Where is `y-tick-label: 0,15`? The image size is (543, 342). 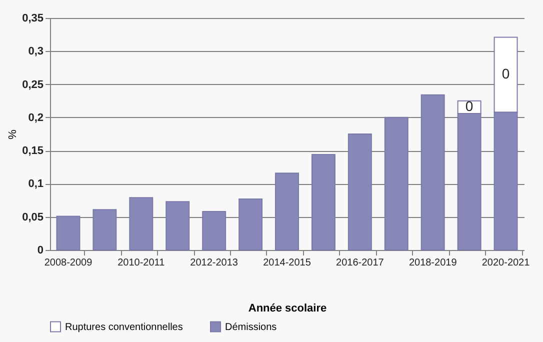 y-tick-label: 0,15 is located at coordinates (33, 151).